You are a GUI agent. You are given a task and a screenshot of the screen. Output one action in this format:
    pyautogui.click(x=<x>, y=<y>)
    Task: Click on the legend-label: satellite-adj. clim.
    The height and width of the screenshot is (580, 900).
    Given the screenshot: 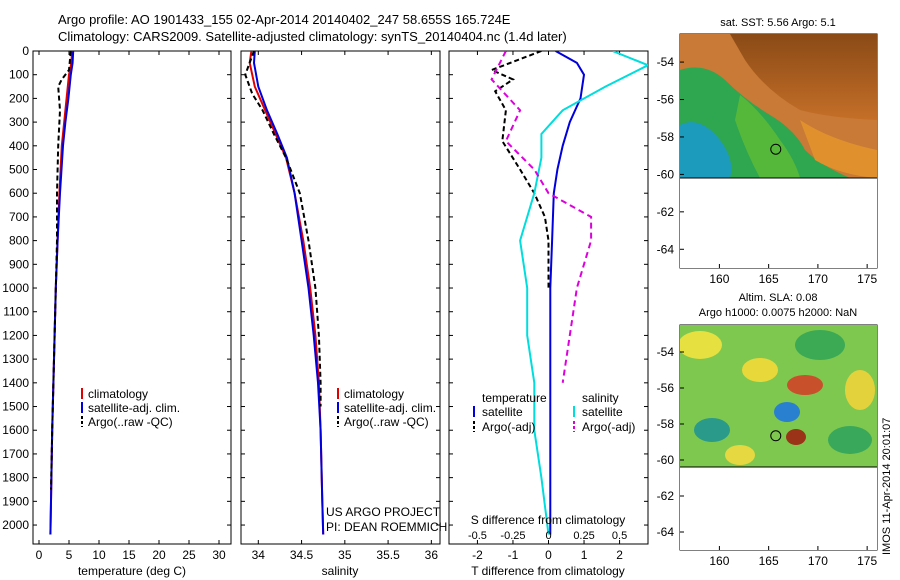 What is the action you would take?
    pyautogui.click(x=390, y=408)
    